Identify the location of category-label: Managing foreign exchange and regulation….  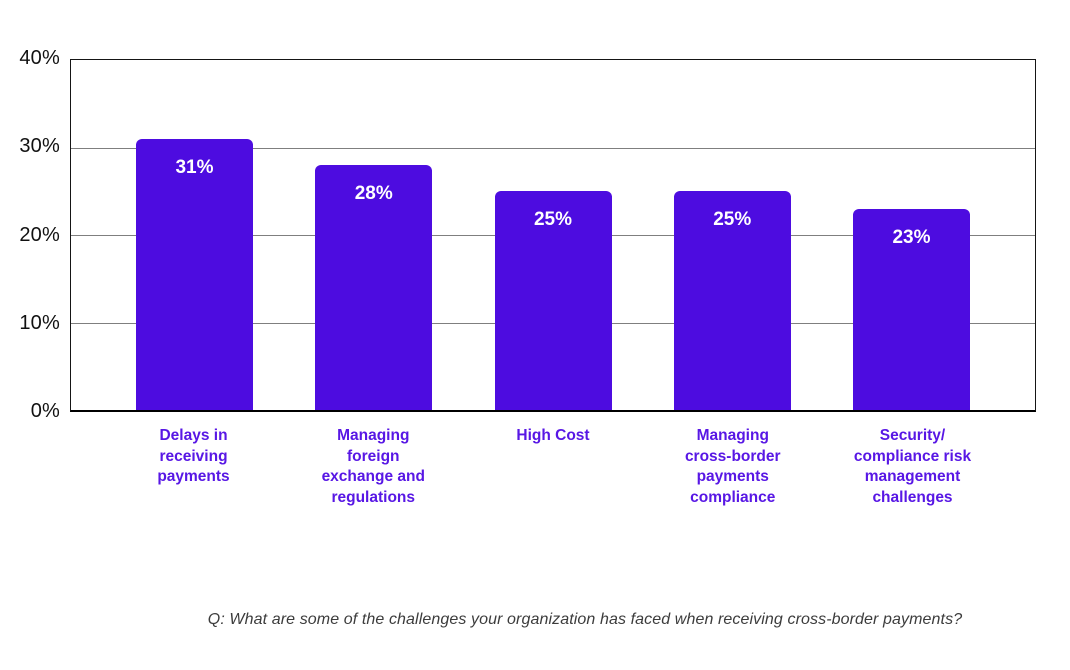
(373, 466).